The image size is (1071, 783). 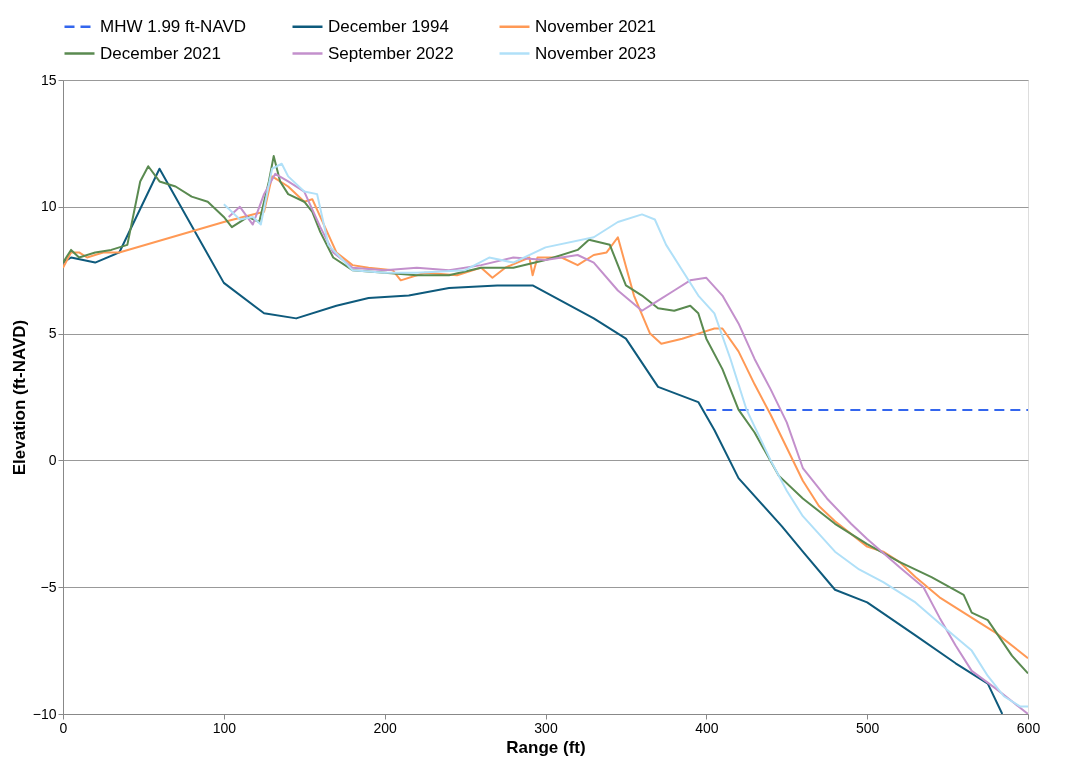 What do you see at coordinates (160, 53) in the screenshot?
I see `legend-label: December 2021` at bounding box center [160, 53].